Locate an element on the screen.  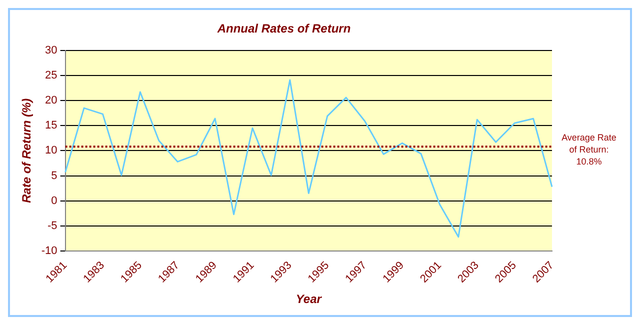
y-tick-label: 10 is located at coordinates (51, 150).